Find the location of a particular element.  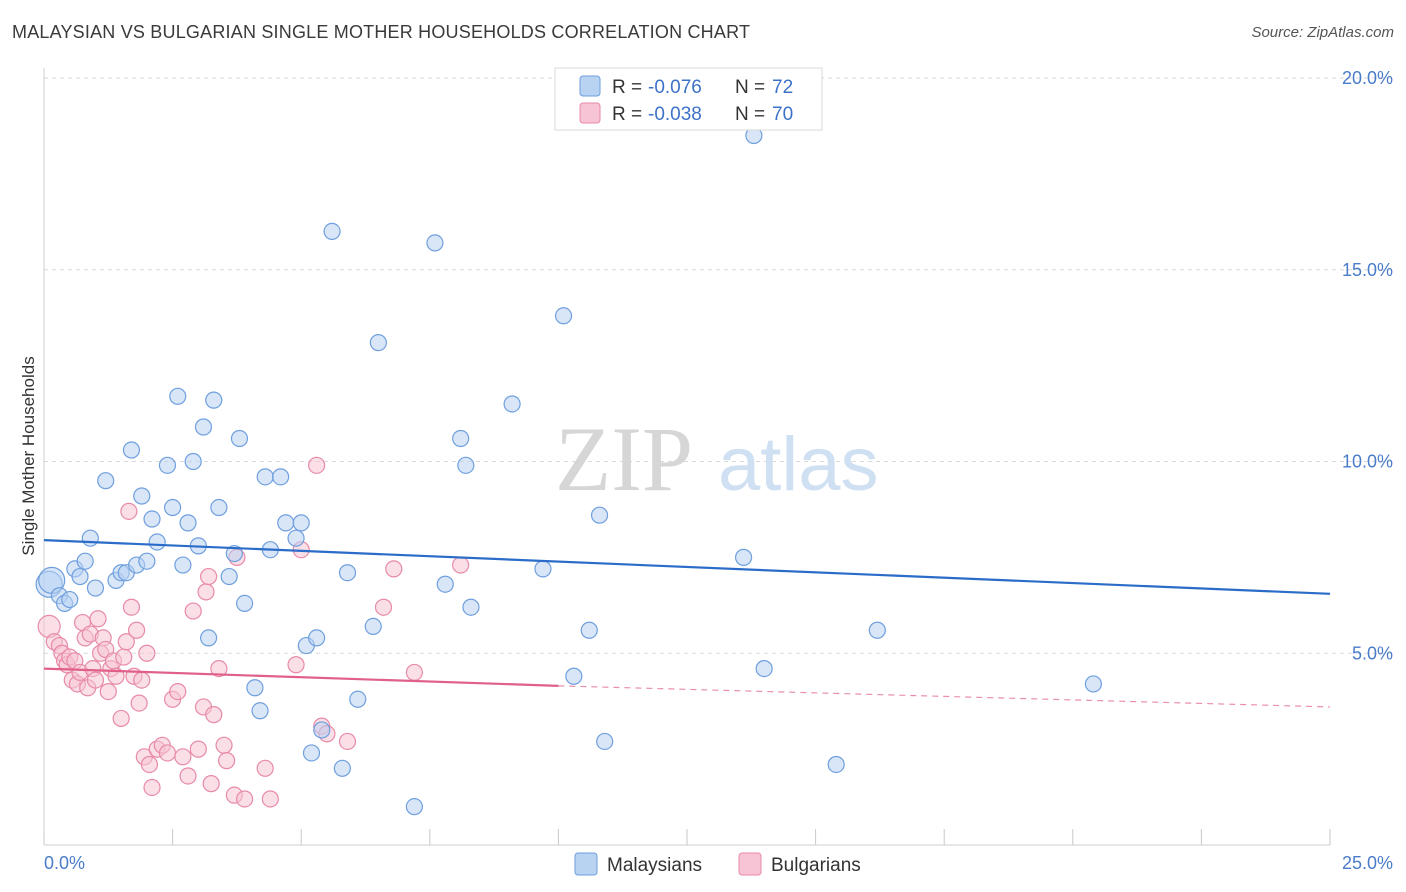

watermark-atlas: atlas is located at coordinates (798, 464).